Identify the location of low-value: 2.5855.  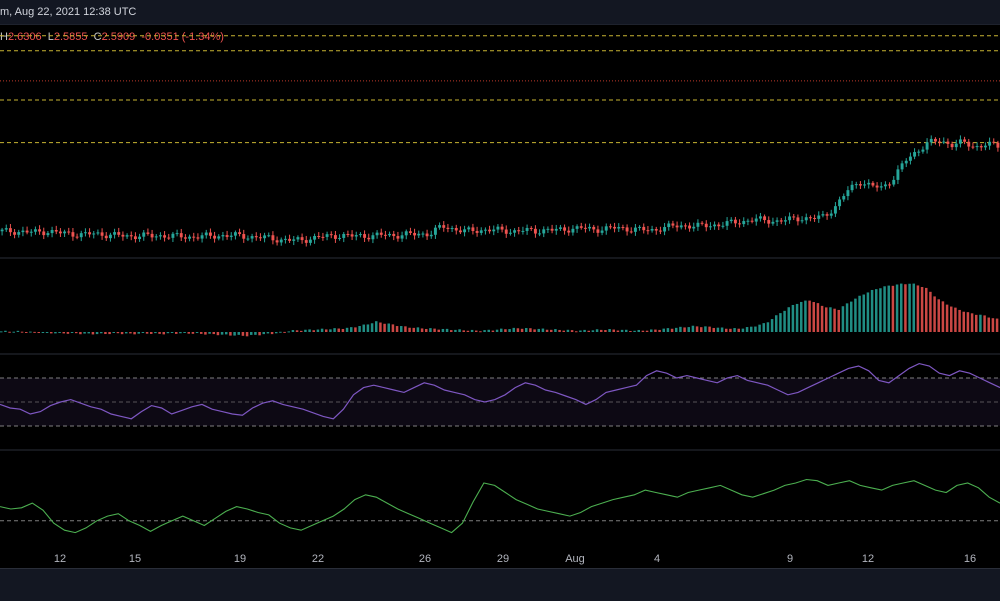
(70, 37).